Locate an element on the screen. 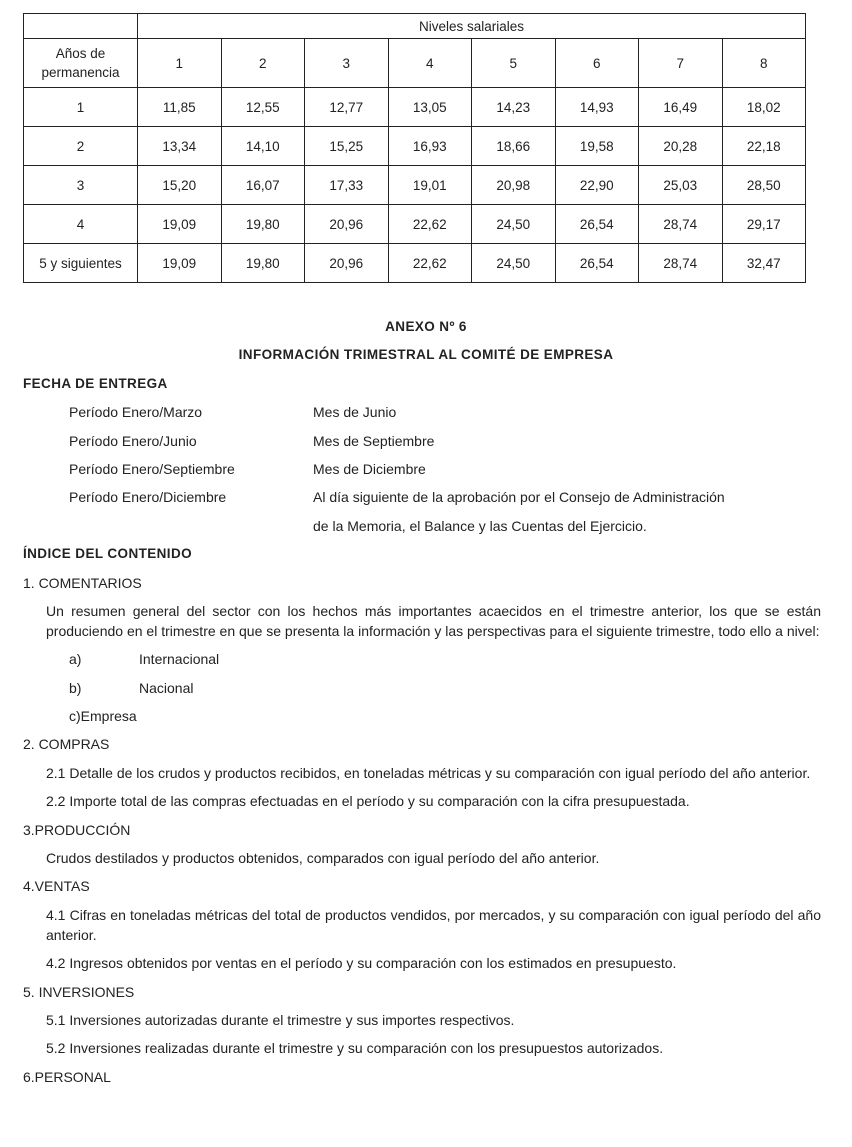 The width and height of the screenshot is (852, 1147). row-label: 2 is located at coordinates (80, 146).